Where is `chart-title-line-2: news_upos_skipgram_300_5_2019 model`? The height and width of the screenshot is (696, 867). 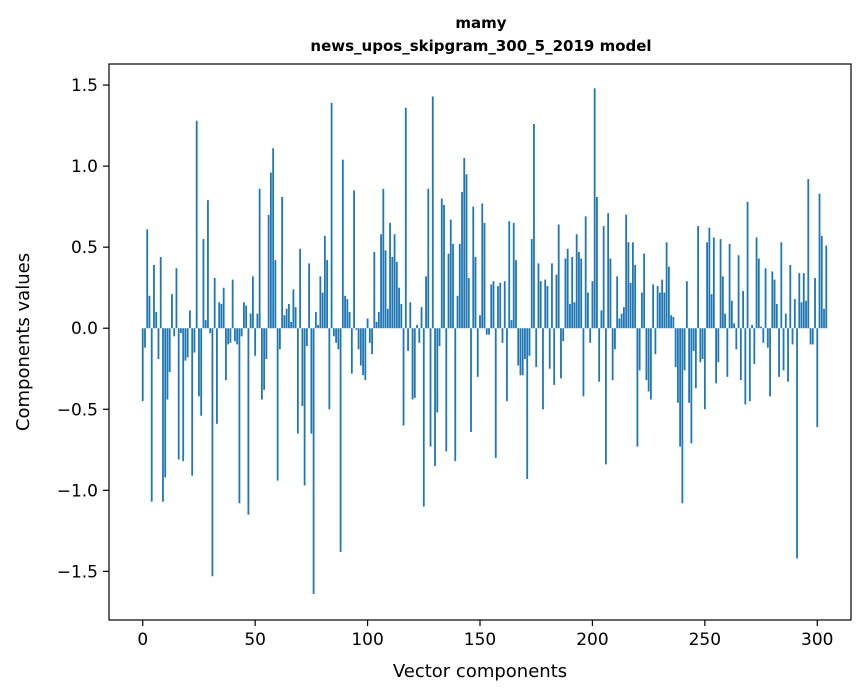 chart-title-line-2: news_upos_skipgram_300_5_2019 model is located at coordinates (480, 46).